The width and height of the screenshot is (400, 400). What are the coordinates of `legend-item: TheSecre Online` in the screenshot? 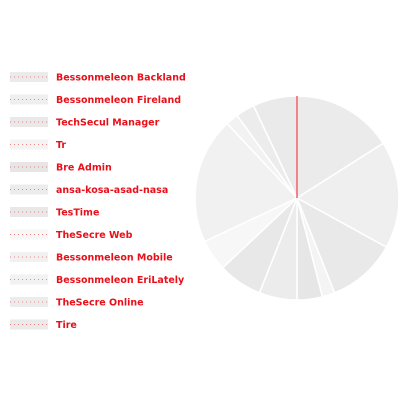 It's located at (77, 303).